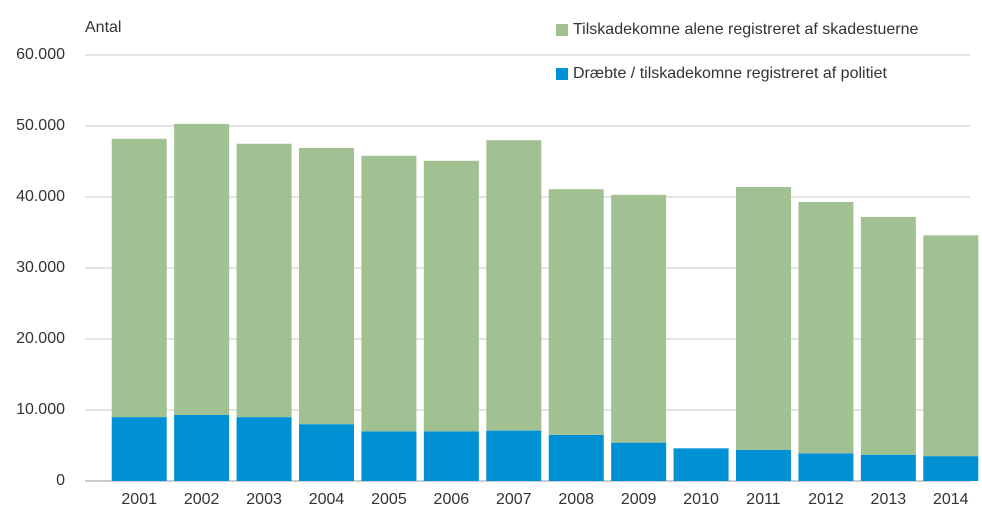 This screenshot has height=512, width=982. I want to click on y-tick-label: 20.000, so click(40, 338).